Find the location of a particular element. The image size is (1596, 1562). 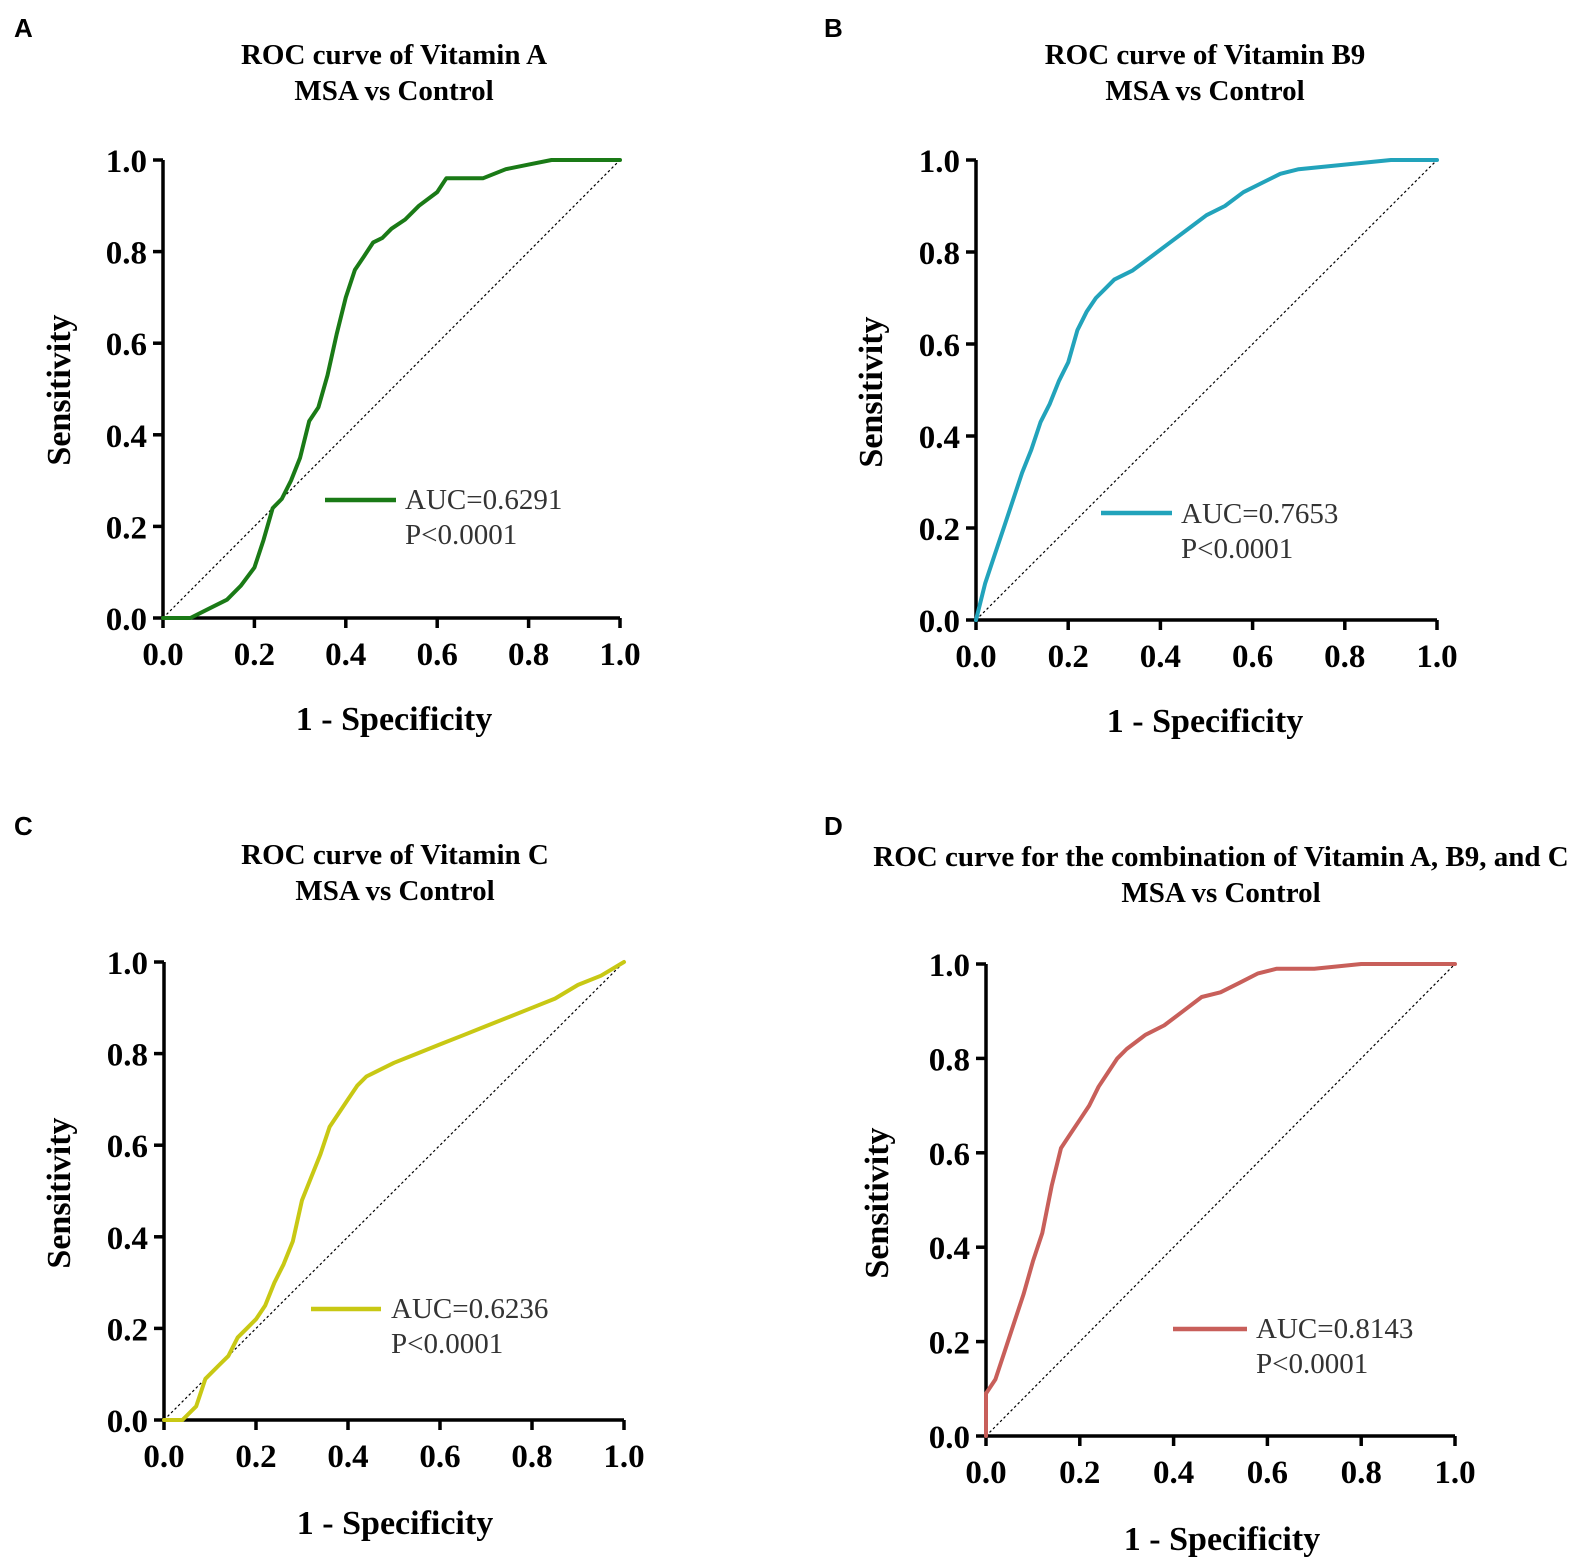

panel-label-d: D is located at coordinates (833, 826).